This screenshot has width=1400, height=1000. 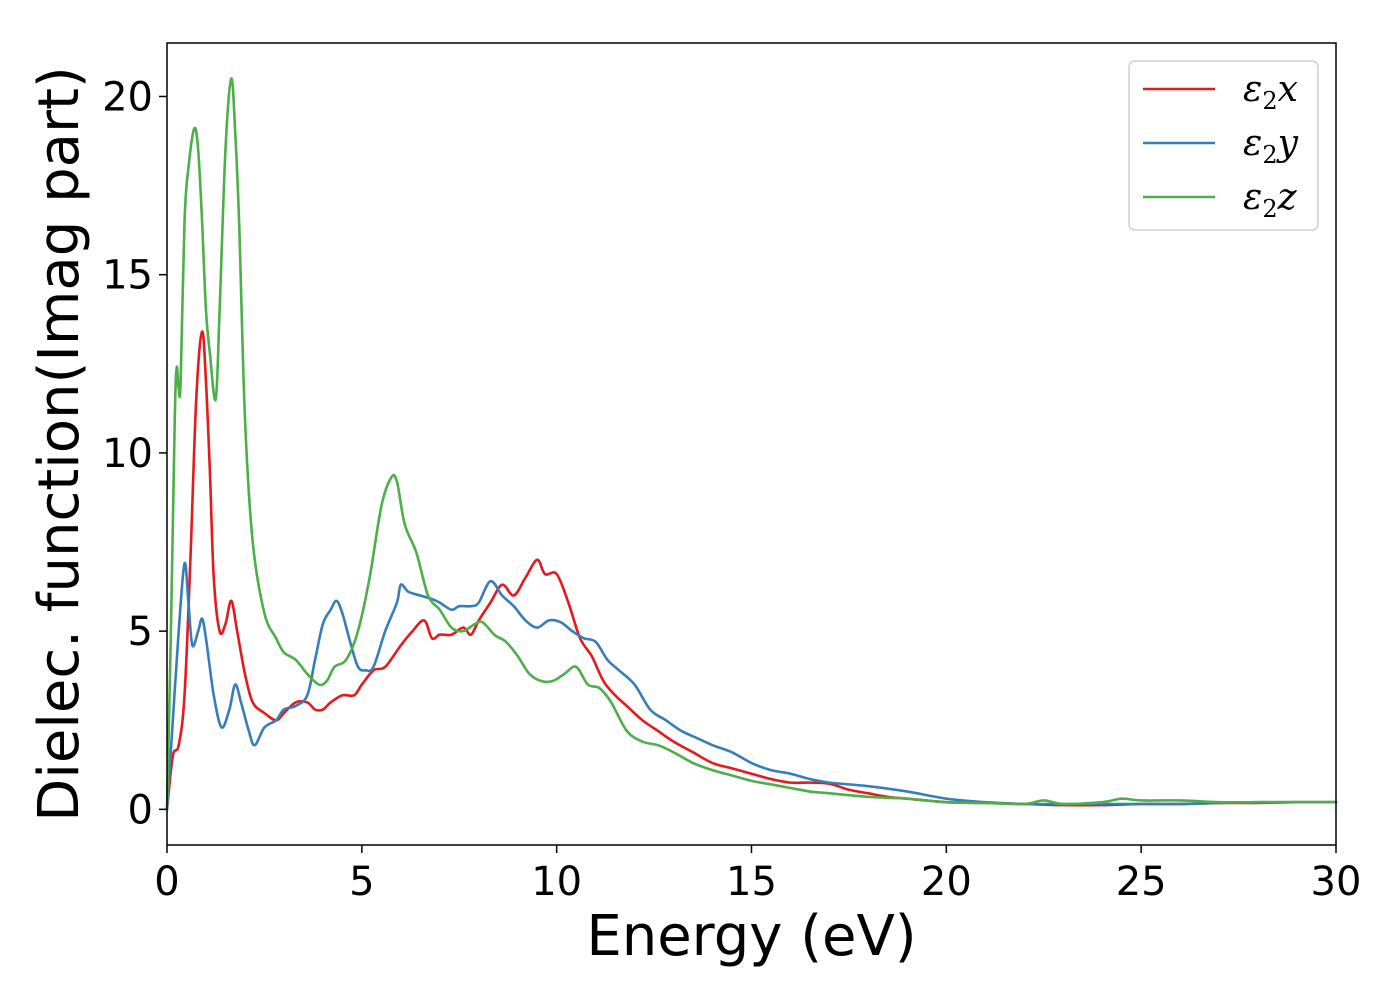 What do you see at coordinates (1271, 146) in the screenshot?
I see `legend-label-2: ε2y` at bounding box center [1271, 146].